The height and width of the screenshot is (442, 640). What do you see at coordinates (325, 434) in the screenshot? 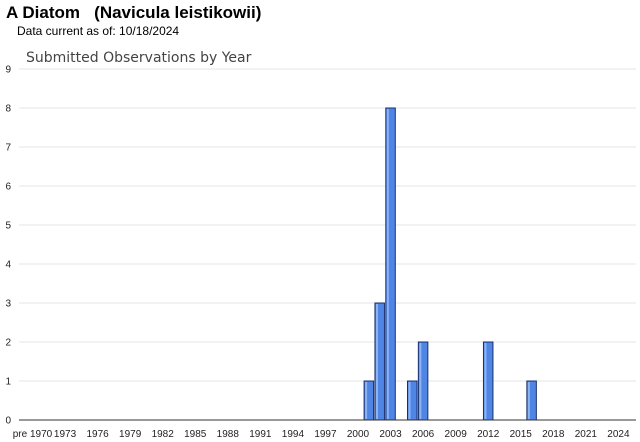
I see `x-tick-label: 1997` at bounding box center [325, 434].